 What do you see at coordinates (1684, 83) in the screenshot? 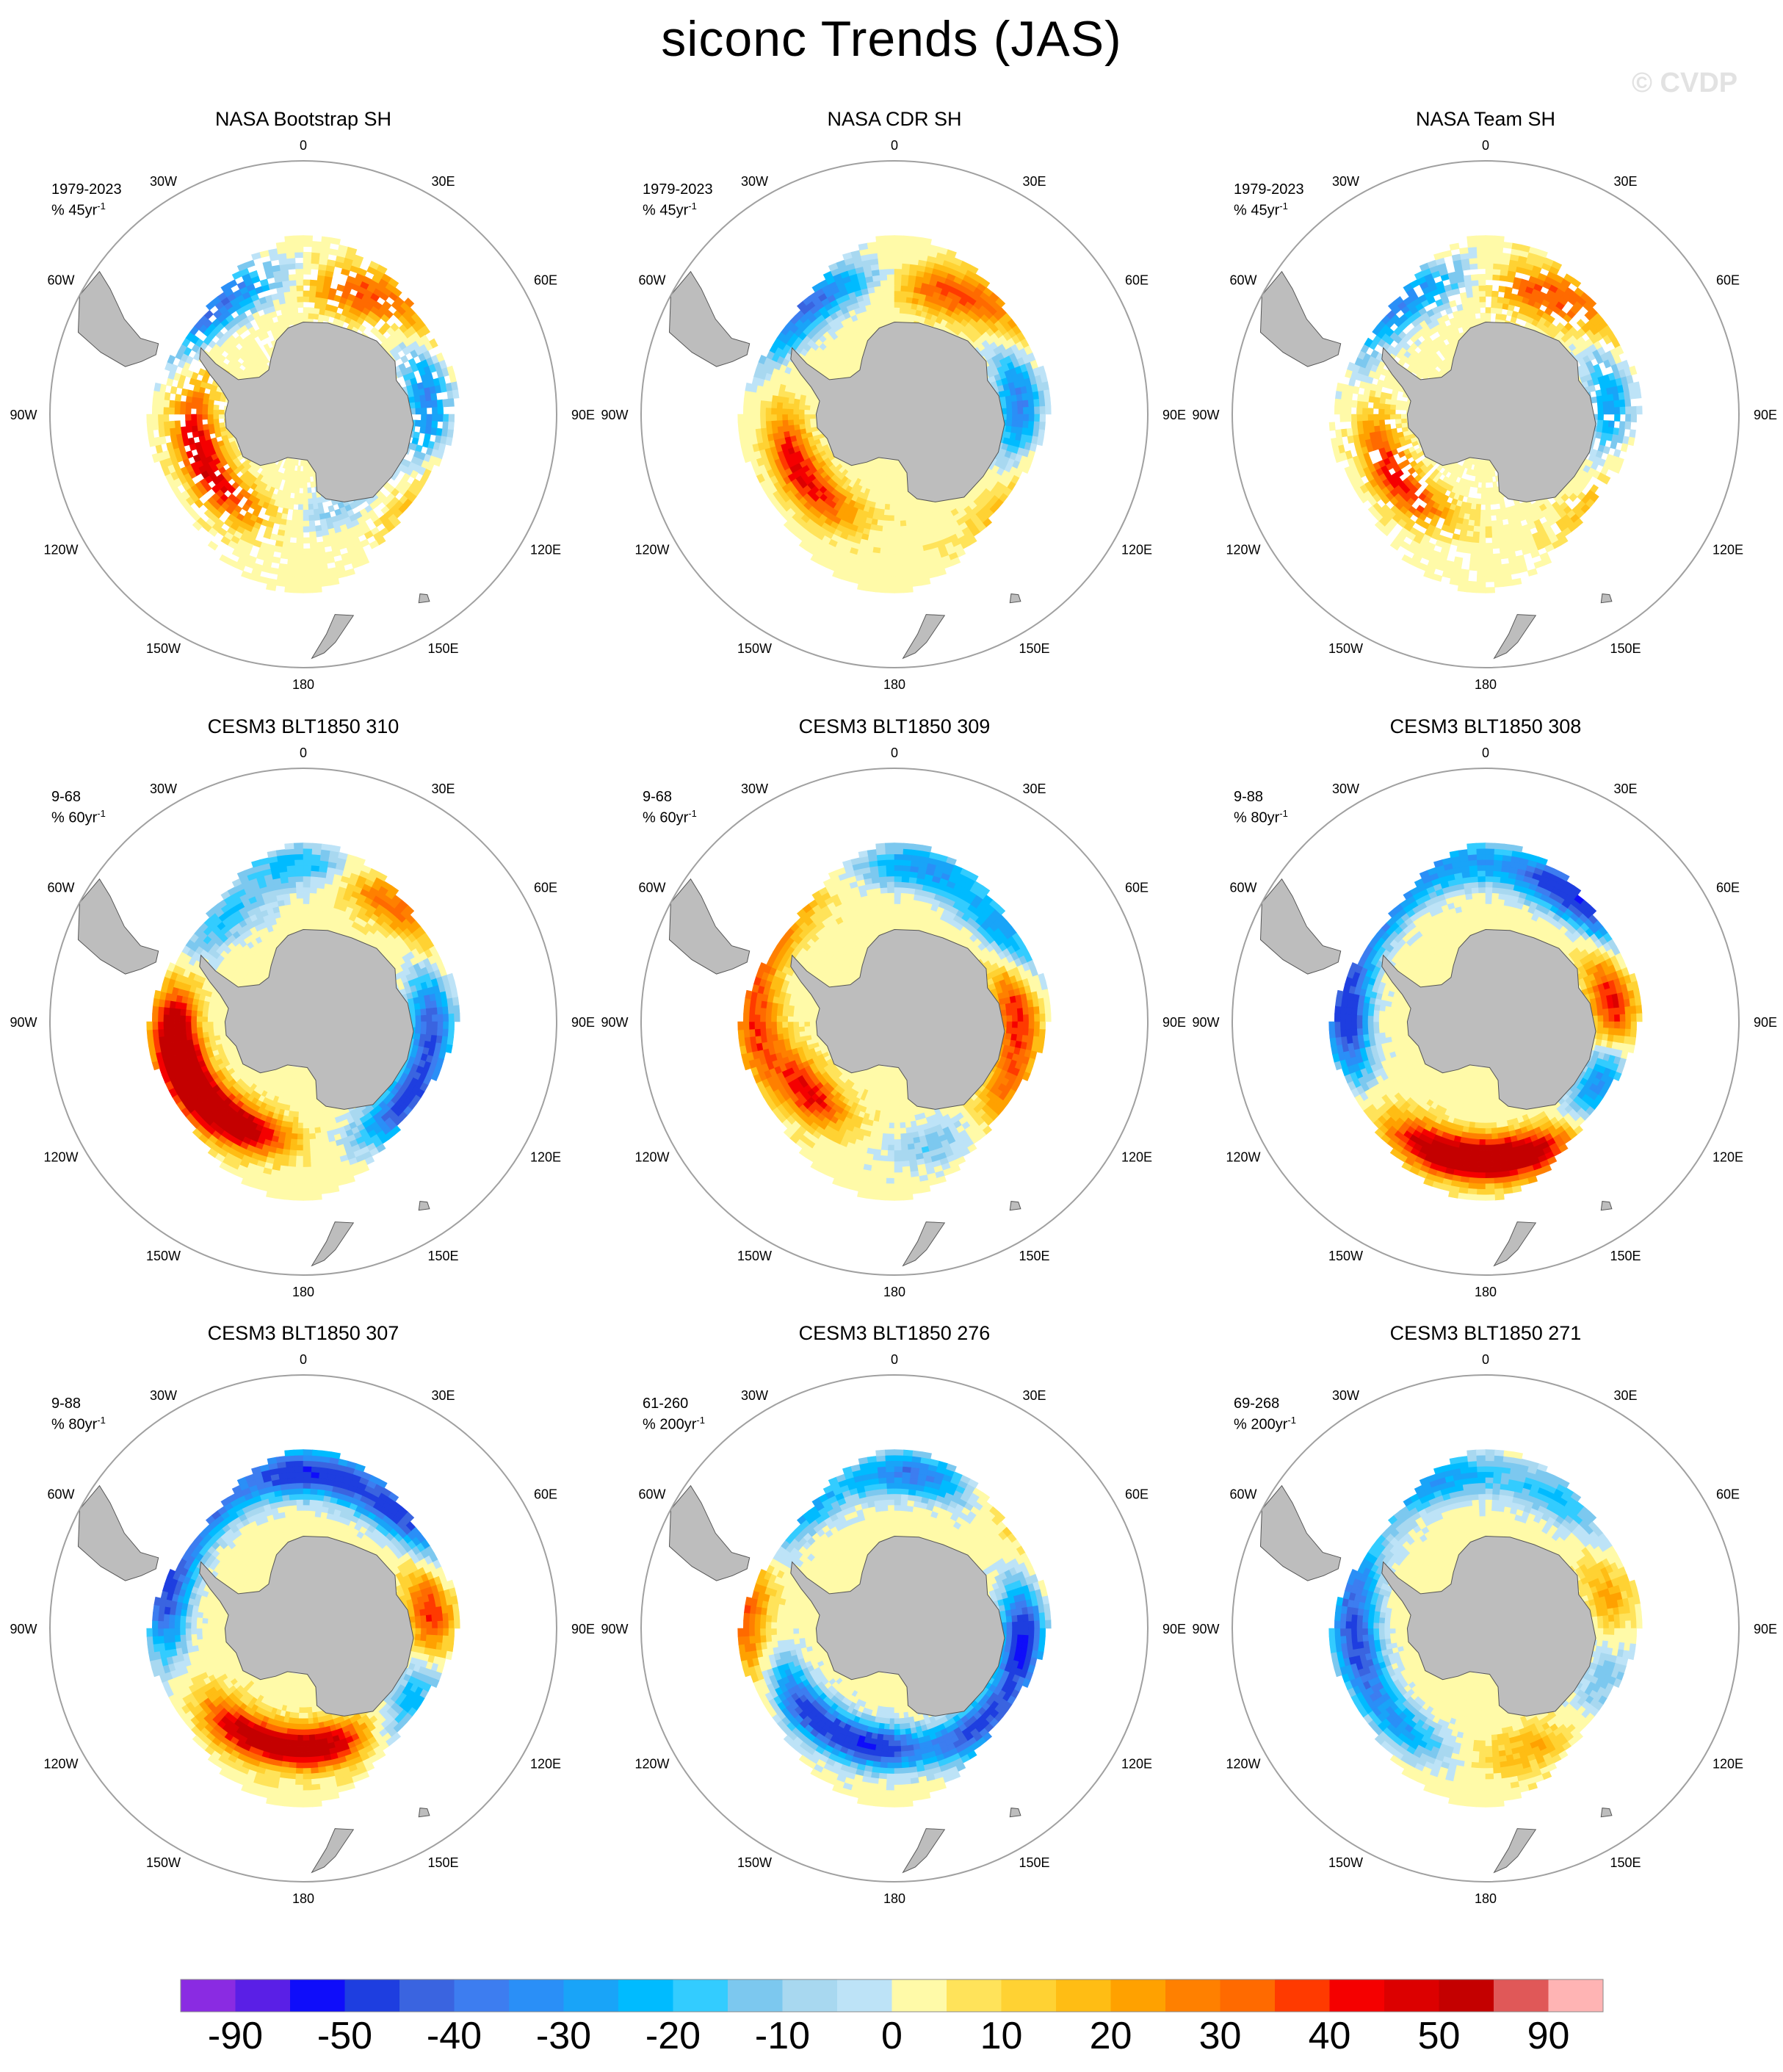
I see `cvdp-watermark: © CVDP` at bounding box center [1684, 83].